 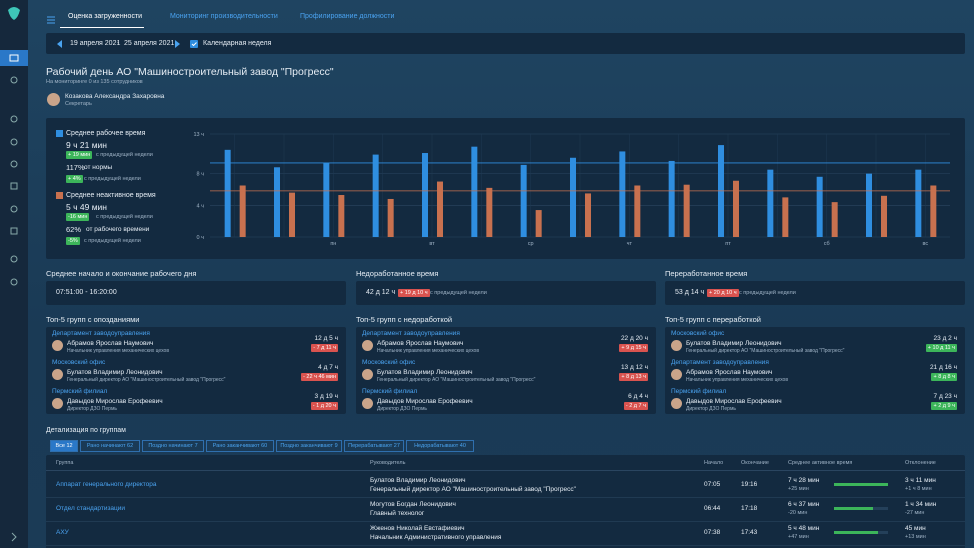 I want to click on filter-button: Все 12, so click(x=64, y=446).